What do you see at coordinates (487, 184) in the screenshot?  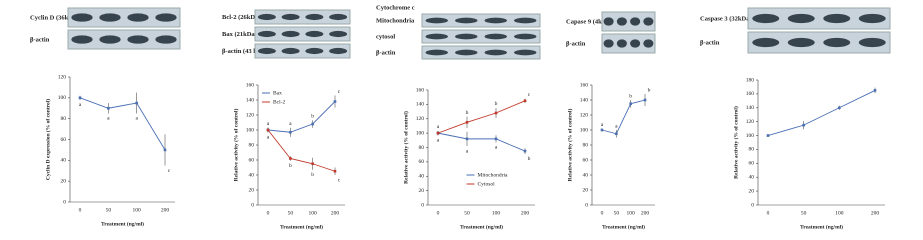 I see `legend-label: Cytosol` at bounding box center [487, 184].